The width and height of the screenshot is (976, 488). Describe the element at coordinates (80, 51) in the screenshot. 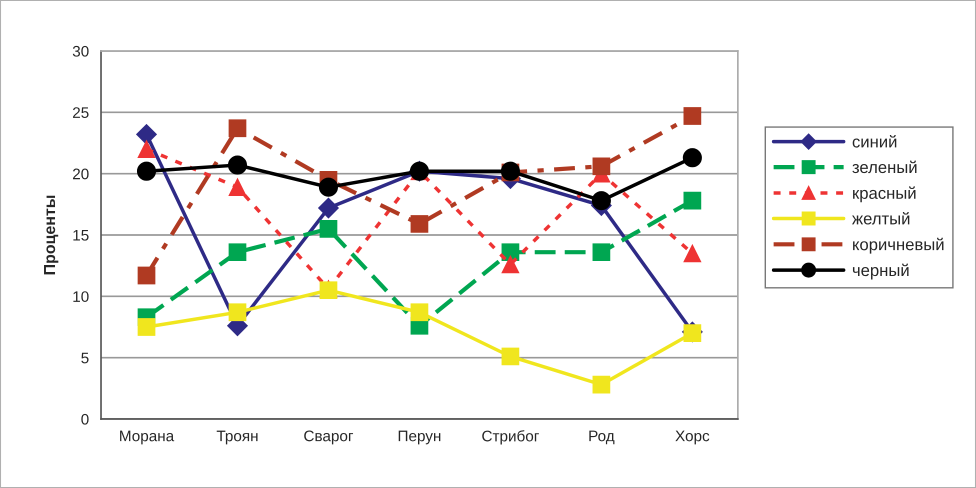

I see `y-tick-label: 30` at that location.